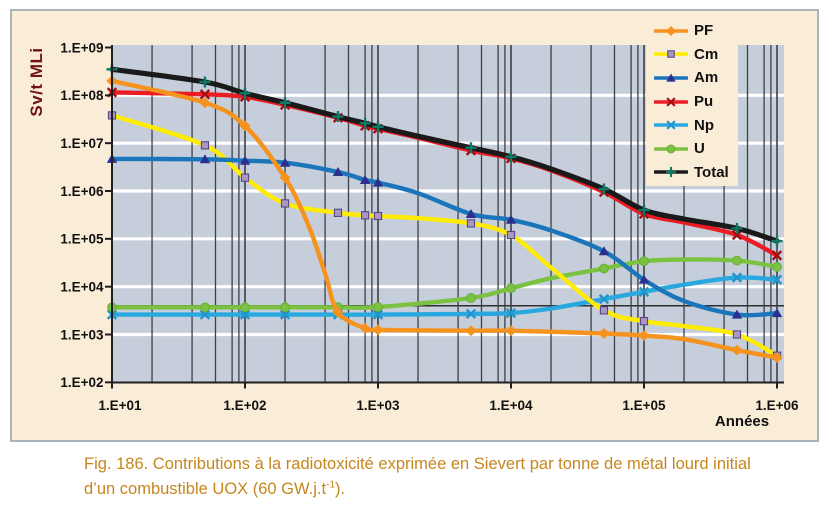 This screenshot has height=513, width=828. I want to click on caption-superscript: -1, so click(331, 484).